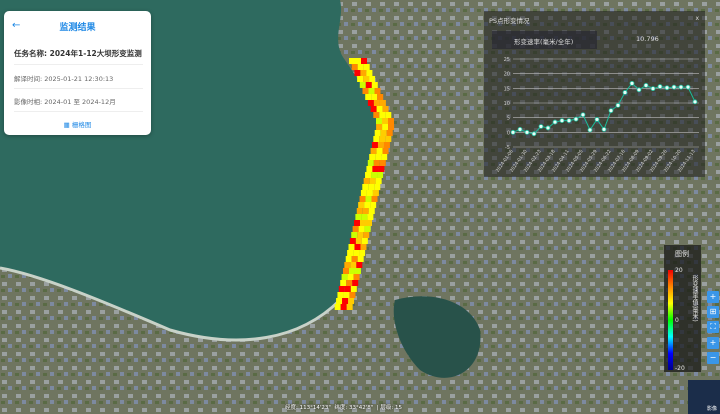 This screenshot has height=414, width=720. Describe the element at coordinates (704, 397) in the screenshot. I see `minimap: 影像` at that location.